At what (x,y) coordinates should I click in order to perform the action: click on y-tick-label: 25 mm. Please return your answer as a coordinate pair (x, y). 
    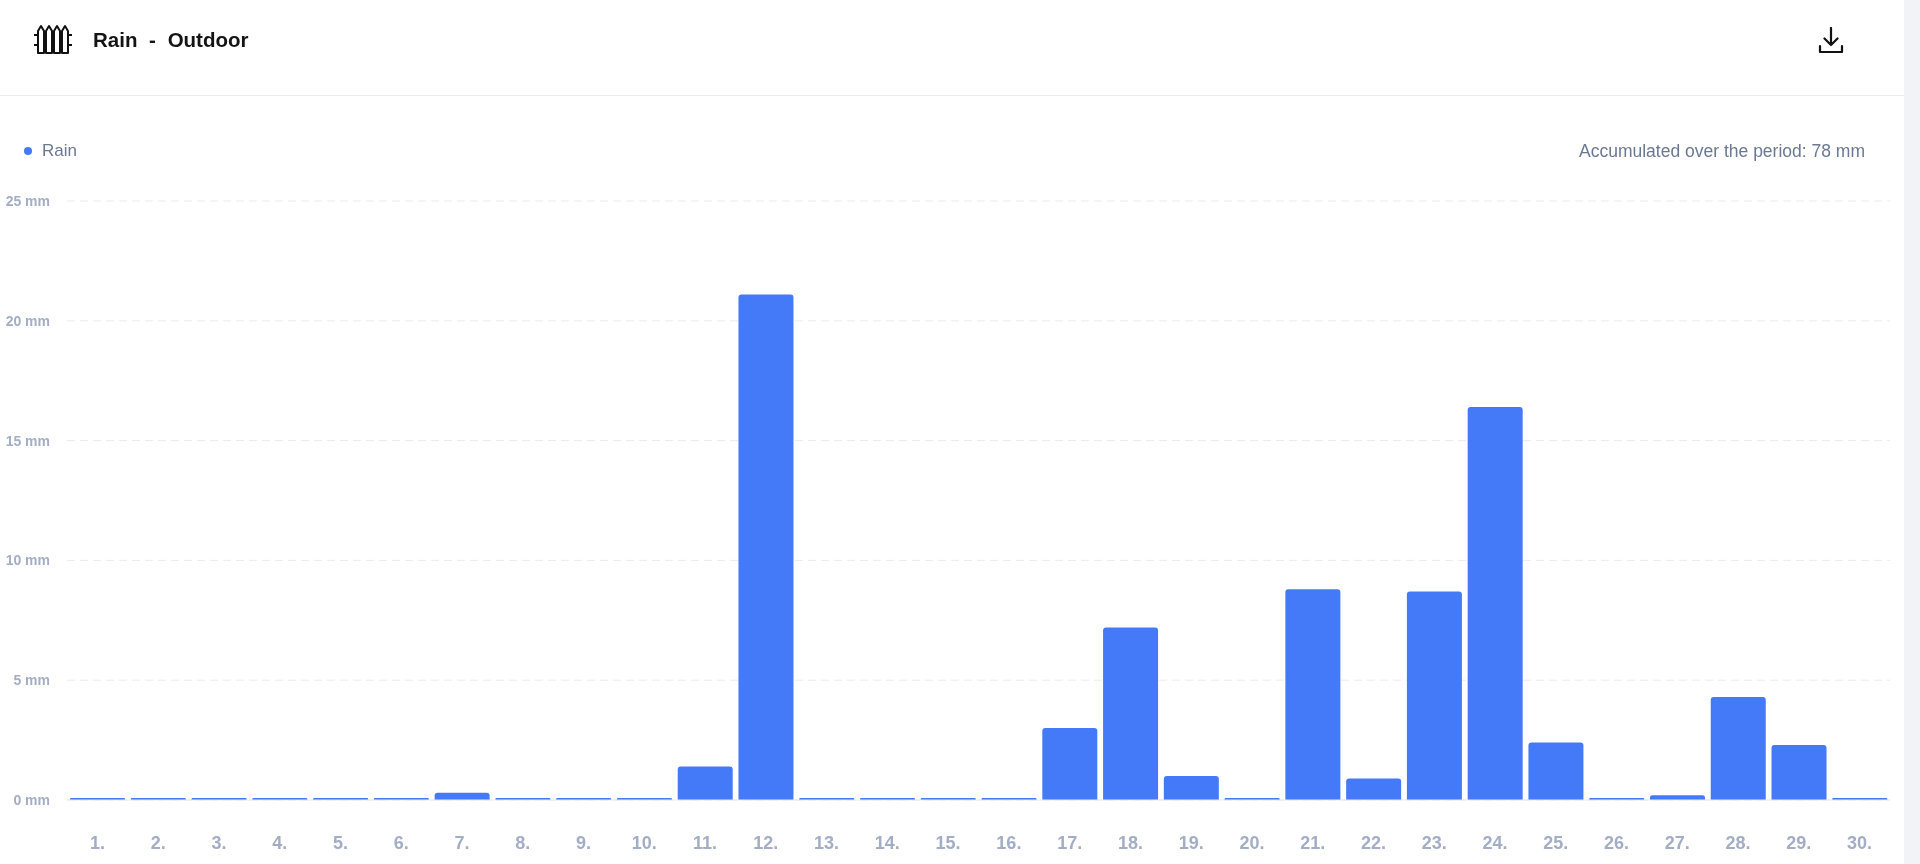
    Looking at the image, I should click on (27, 200).